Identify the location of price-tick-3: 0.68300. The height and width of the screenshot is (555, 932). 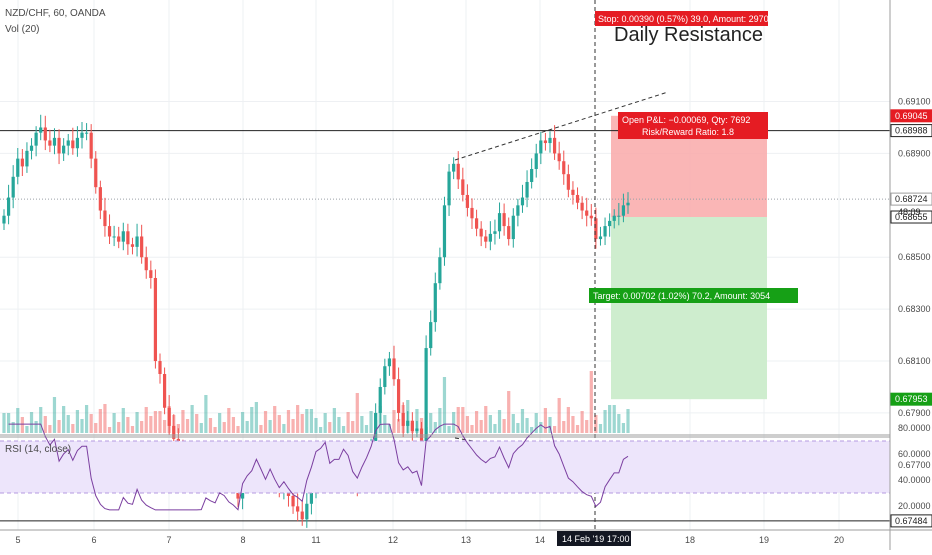
(914, 309).